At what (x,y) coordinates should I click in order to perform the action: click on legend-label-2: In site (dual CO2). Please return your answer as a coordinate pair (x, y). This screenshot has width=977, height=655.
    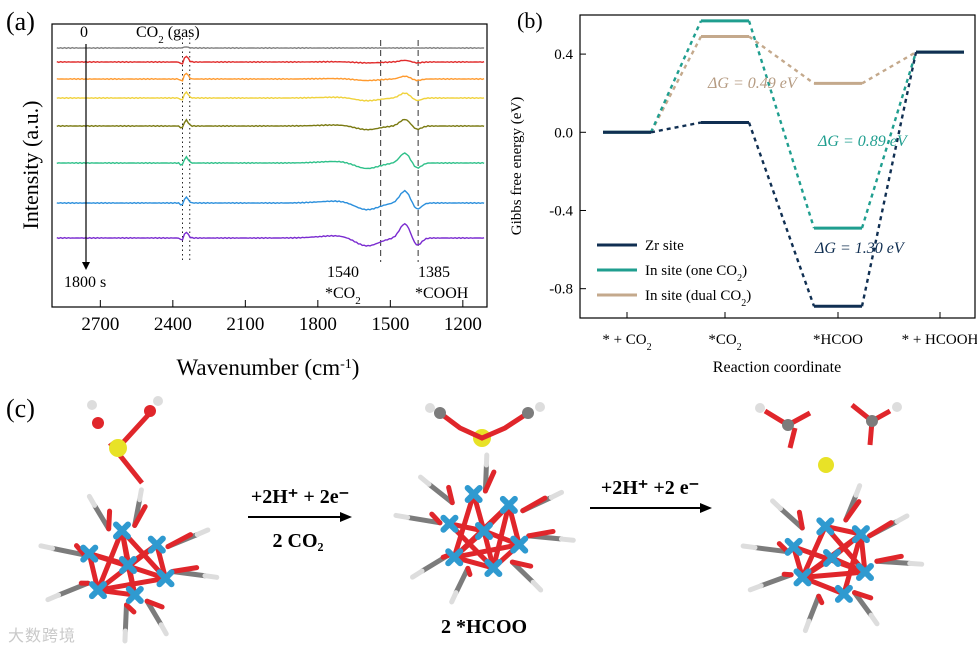
    Looking at the image, I should click on (698, 298).